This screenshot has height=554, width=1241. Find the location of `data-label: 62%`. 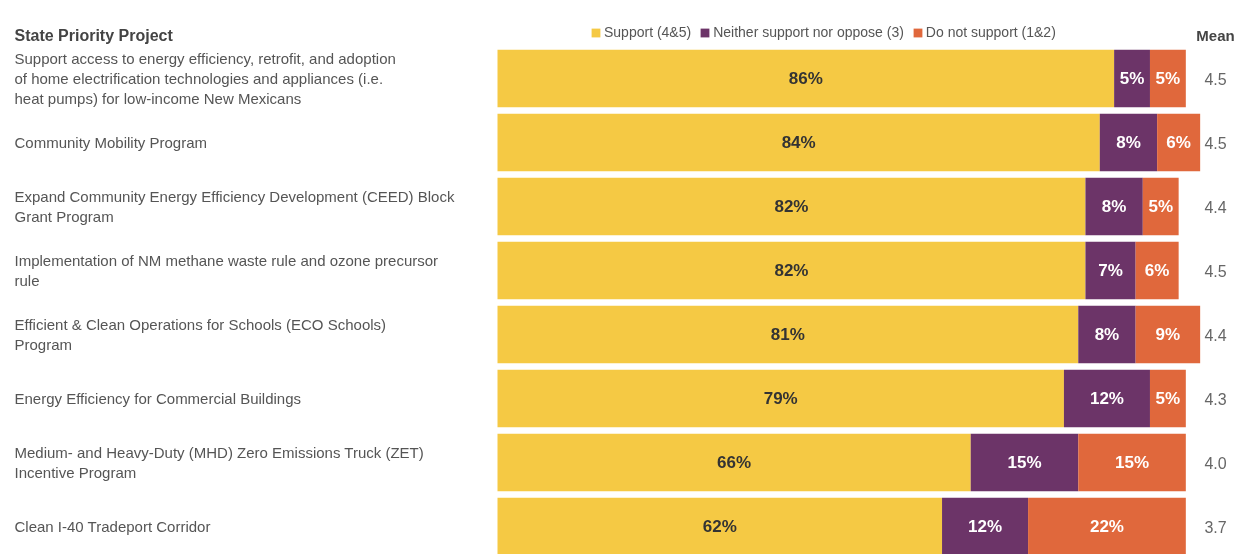

data-label: 62% is located at coordinates (719, 526).